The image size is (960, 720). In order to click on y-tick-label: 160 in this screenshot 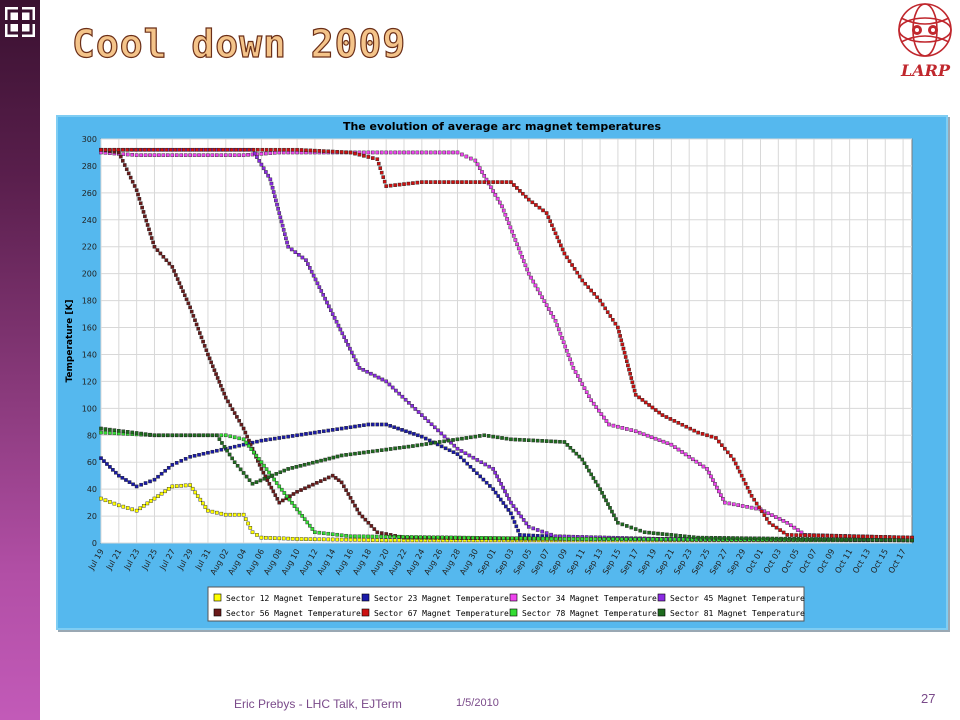, I will do `click(89, 328)`.